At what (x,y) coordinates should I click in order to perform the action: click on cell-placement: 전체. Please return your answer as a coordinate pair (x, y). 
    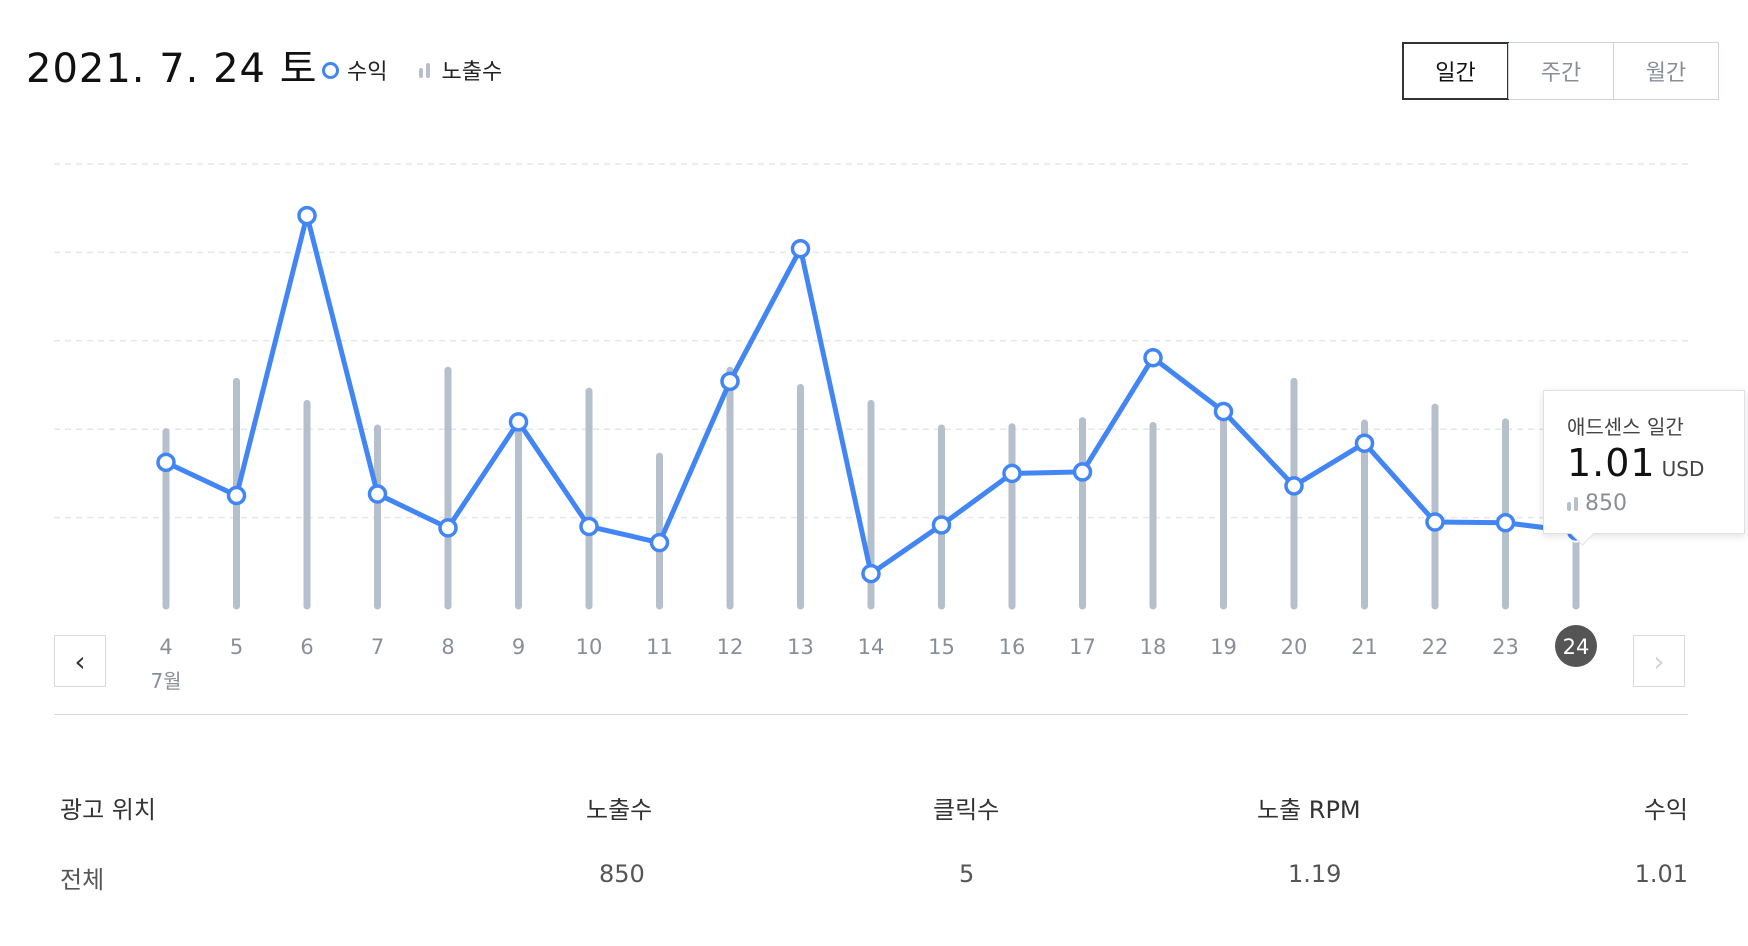
    Looking at the image, I should click on (82, 880).